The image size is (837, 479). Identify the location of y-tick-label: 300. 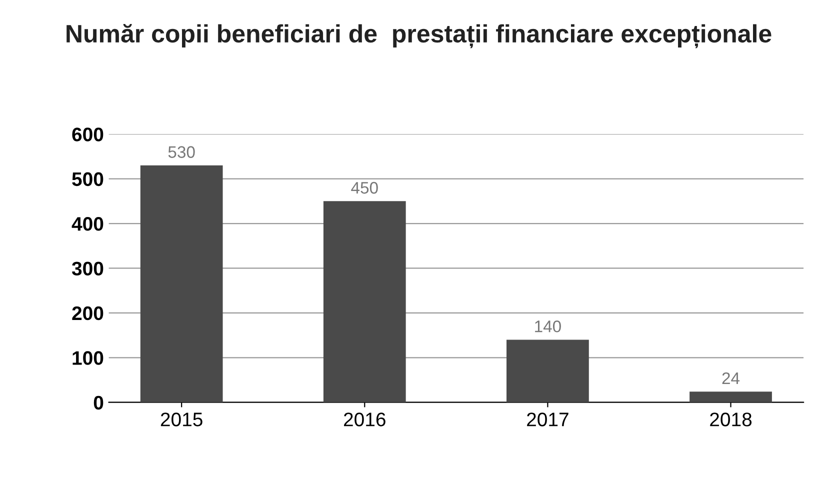
(88, 269).